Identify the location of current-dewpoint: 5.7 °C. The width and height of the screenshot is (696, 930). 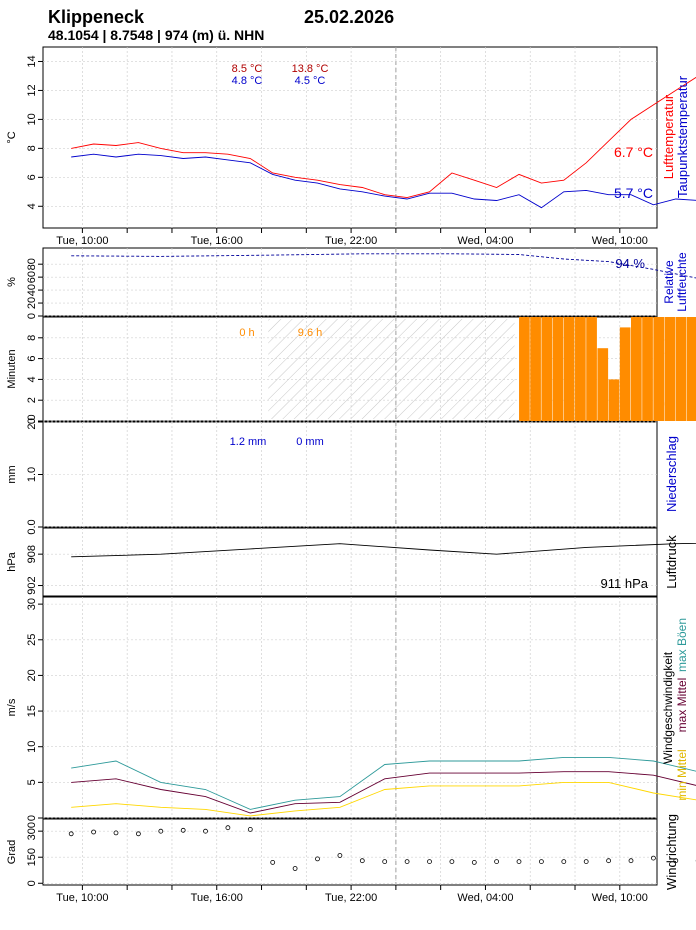
(633, 193).